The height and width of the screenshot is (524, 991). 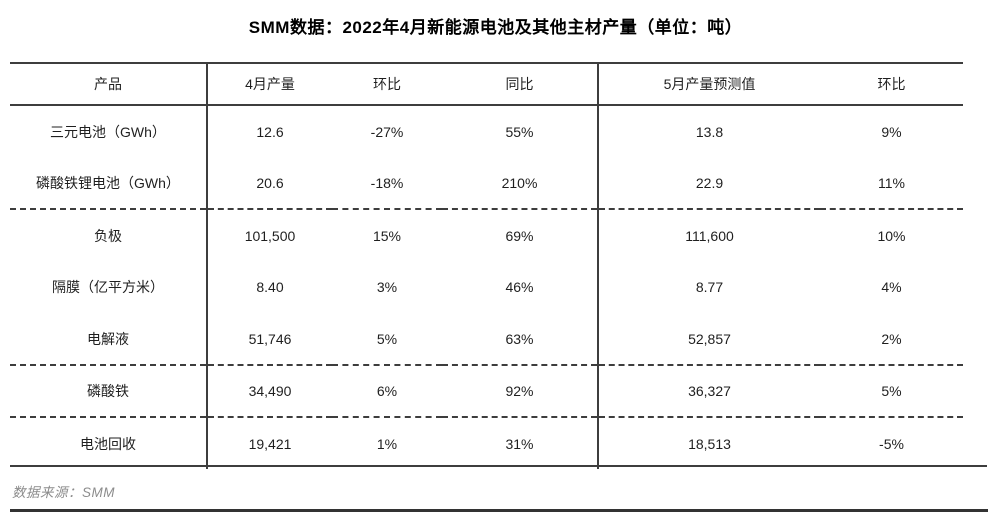 I want to click on cell-april-output: 34,490, so click(x=270, y=391).